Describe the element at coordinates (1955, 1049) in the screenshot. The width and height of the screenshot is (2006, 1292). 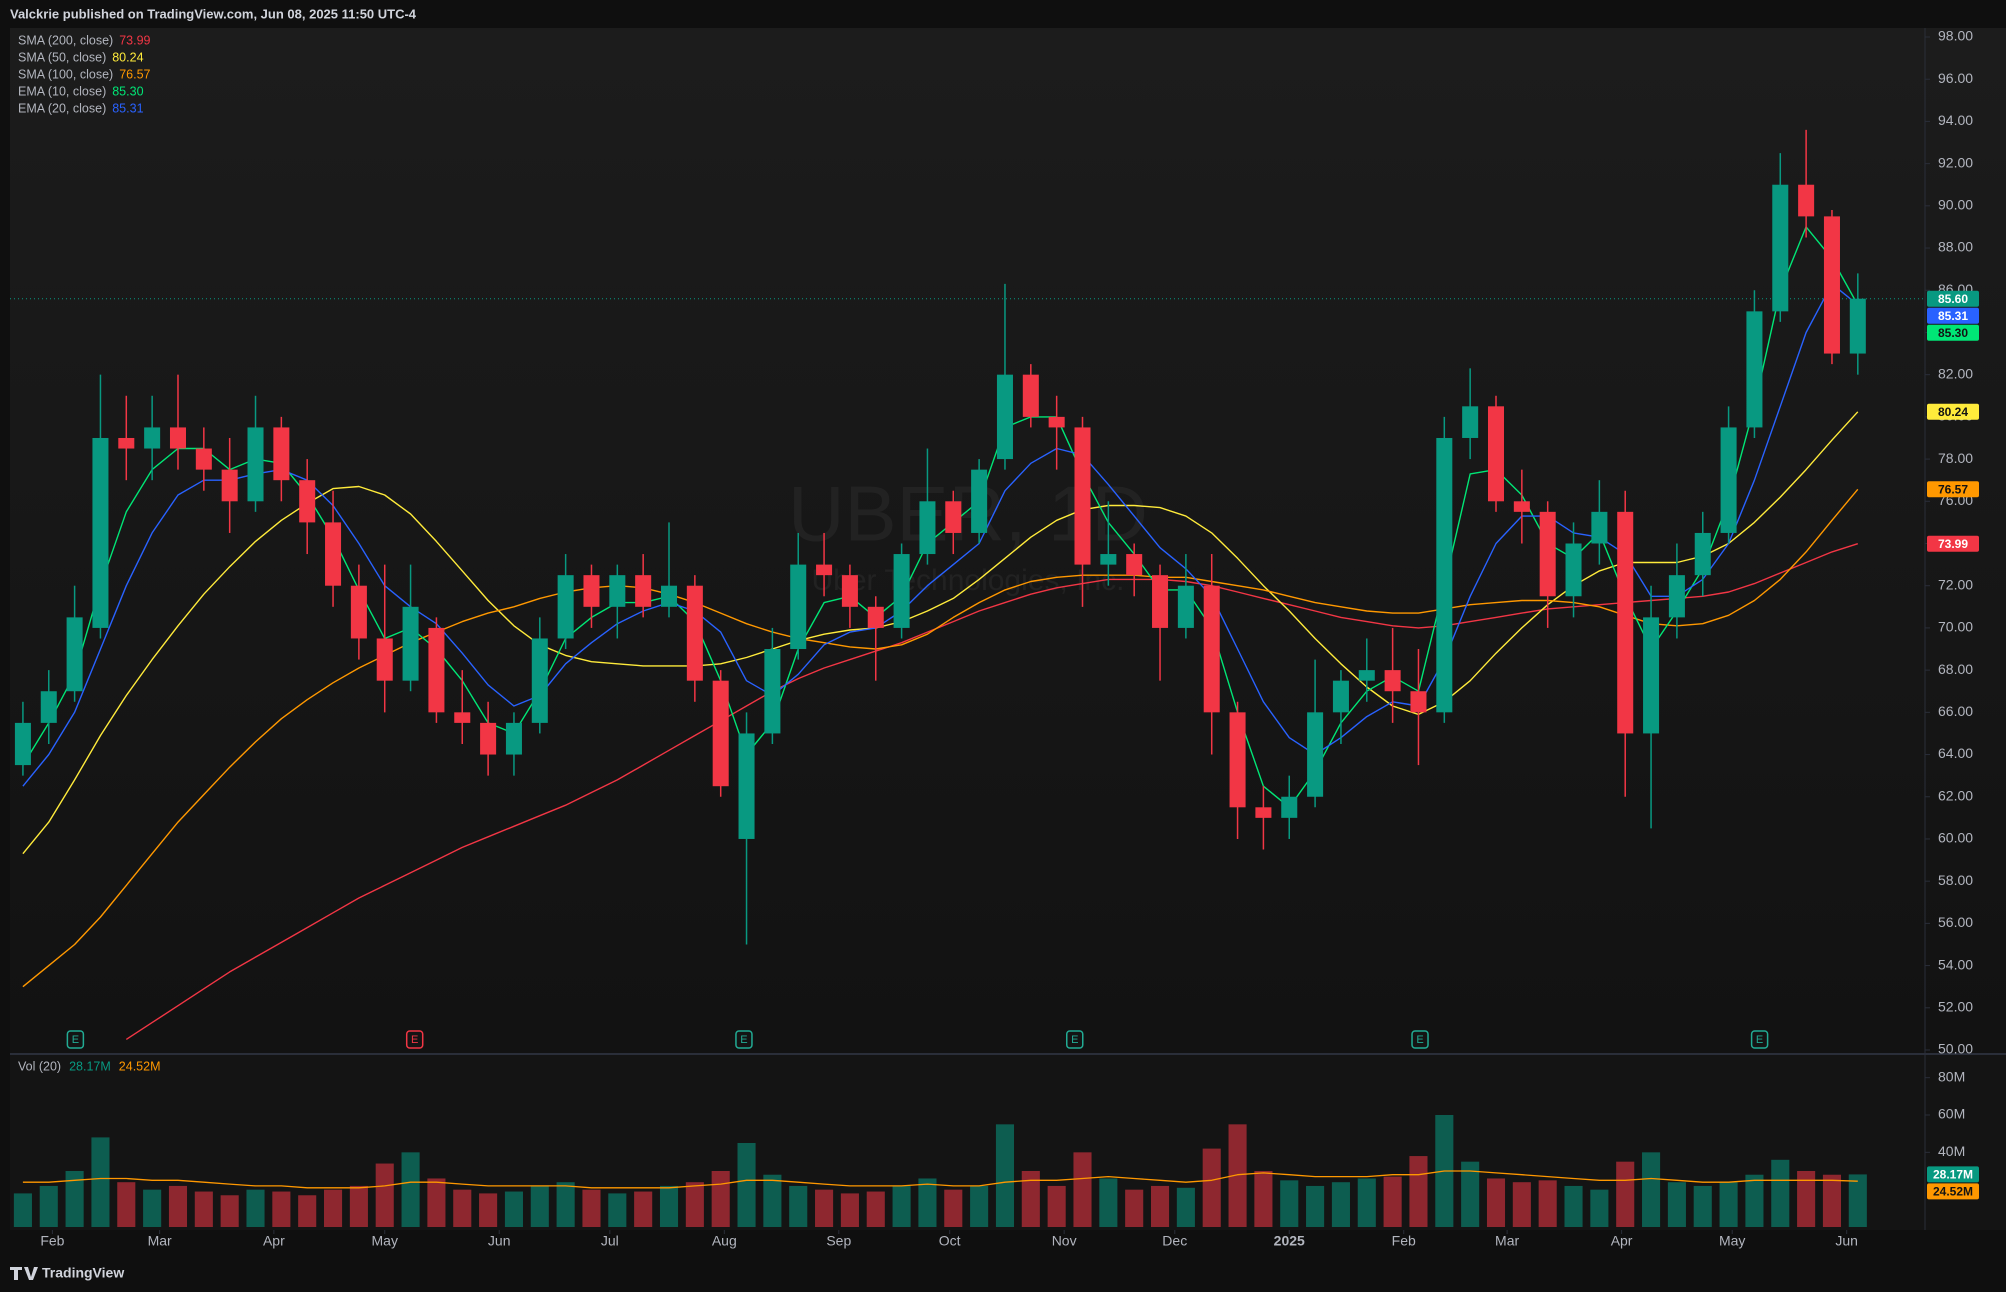
I see `price-tick-label: 50.00` at that location.